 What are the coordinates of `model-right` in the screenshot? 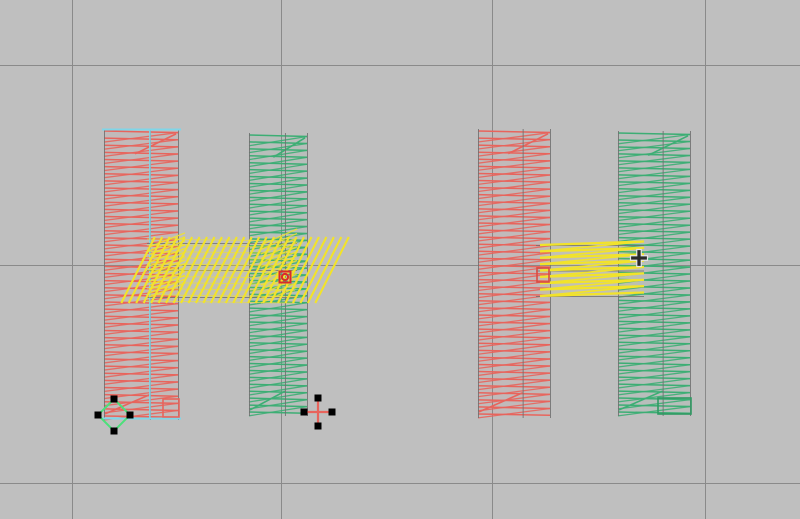 It's located at (584, 274).